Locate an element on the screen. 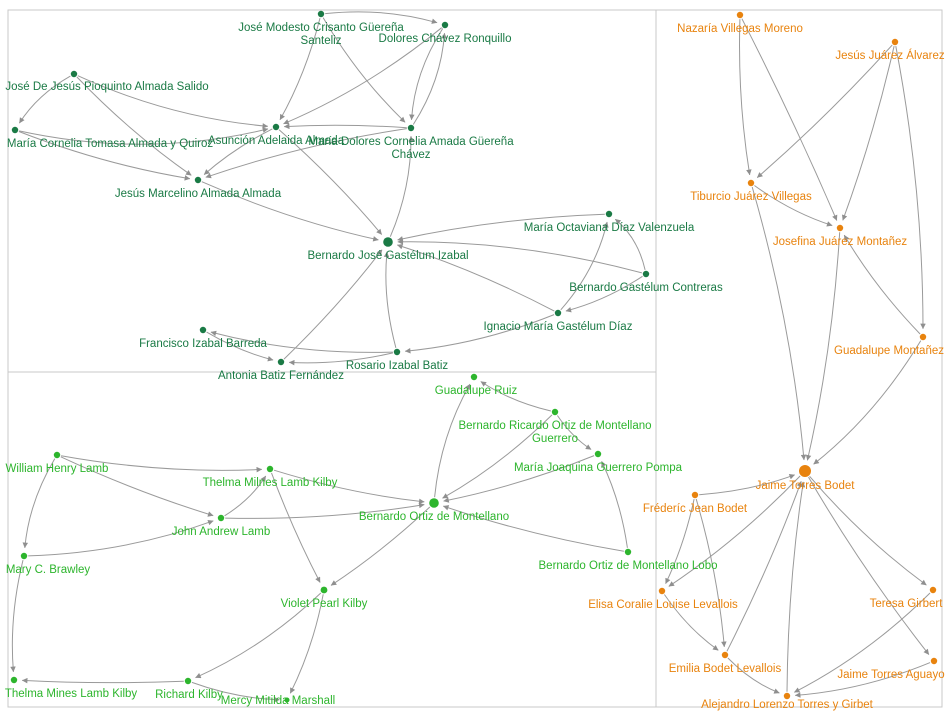  graph-edge-b_ricardo-bom is located at coordinates (497, 456).